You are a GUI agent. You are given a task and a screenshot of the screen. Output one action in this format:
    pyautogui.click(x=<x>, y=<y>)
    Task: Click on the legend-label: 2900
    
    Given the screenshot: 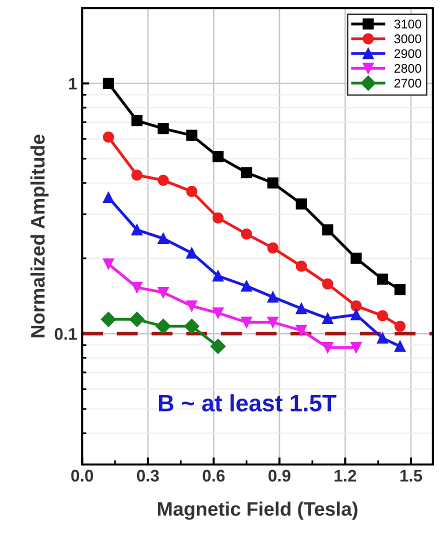 What is the action you would take?
    pyautogui.click(x=408, y=53)
    